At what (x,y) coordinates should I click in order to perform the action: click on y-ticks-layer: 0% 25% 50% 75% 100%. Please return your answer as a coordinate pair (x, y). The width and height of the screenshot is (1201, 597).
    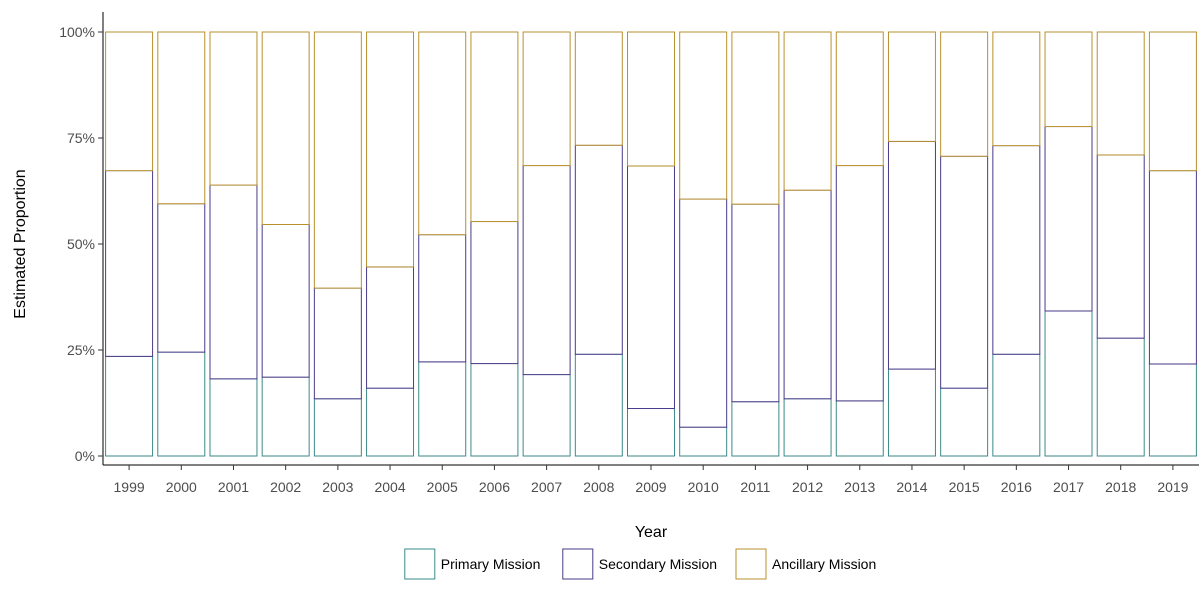
    Looking at the image, I should click on (81, 244).